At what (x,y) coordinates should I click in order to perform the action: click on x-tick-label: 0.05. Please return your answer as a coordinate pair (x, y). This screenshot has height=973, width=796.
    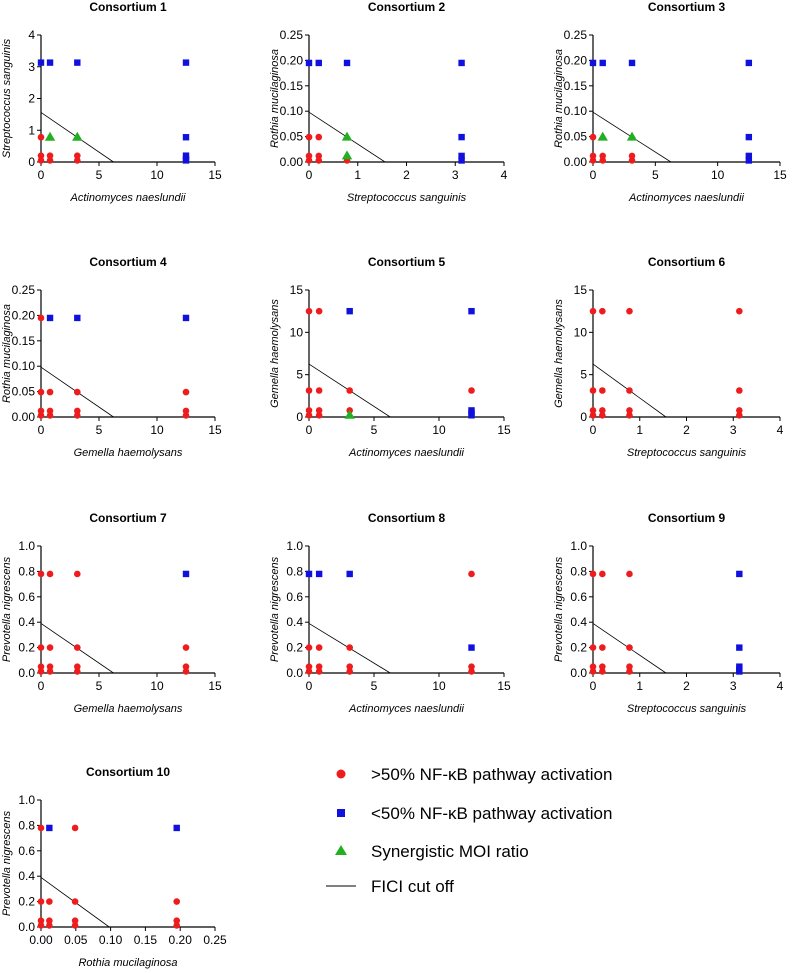
    Looking at the image, I should click on (76, 940).